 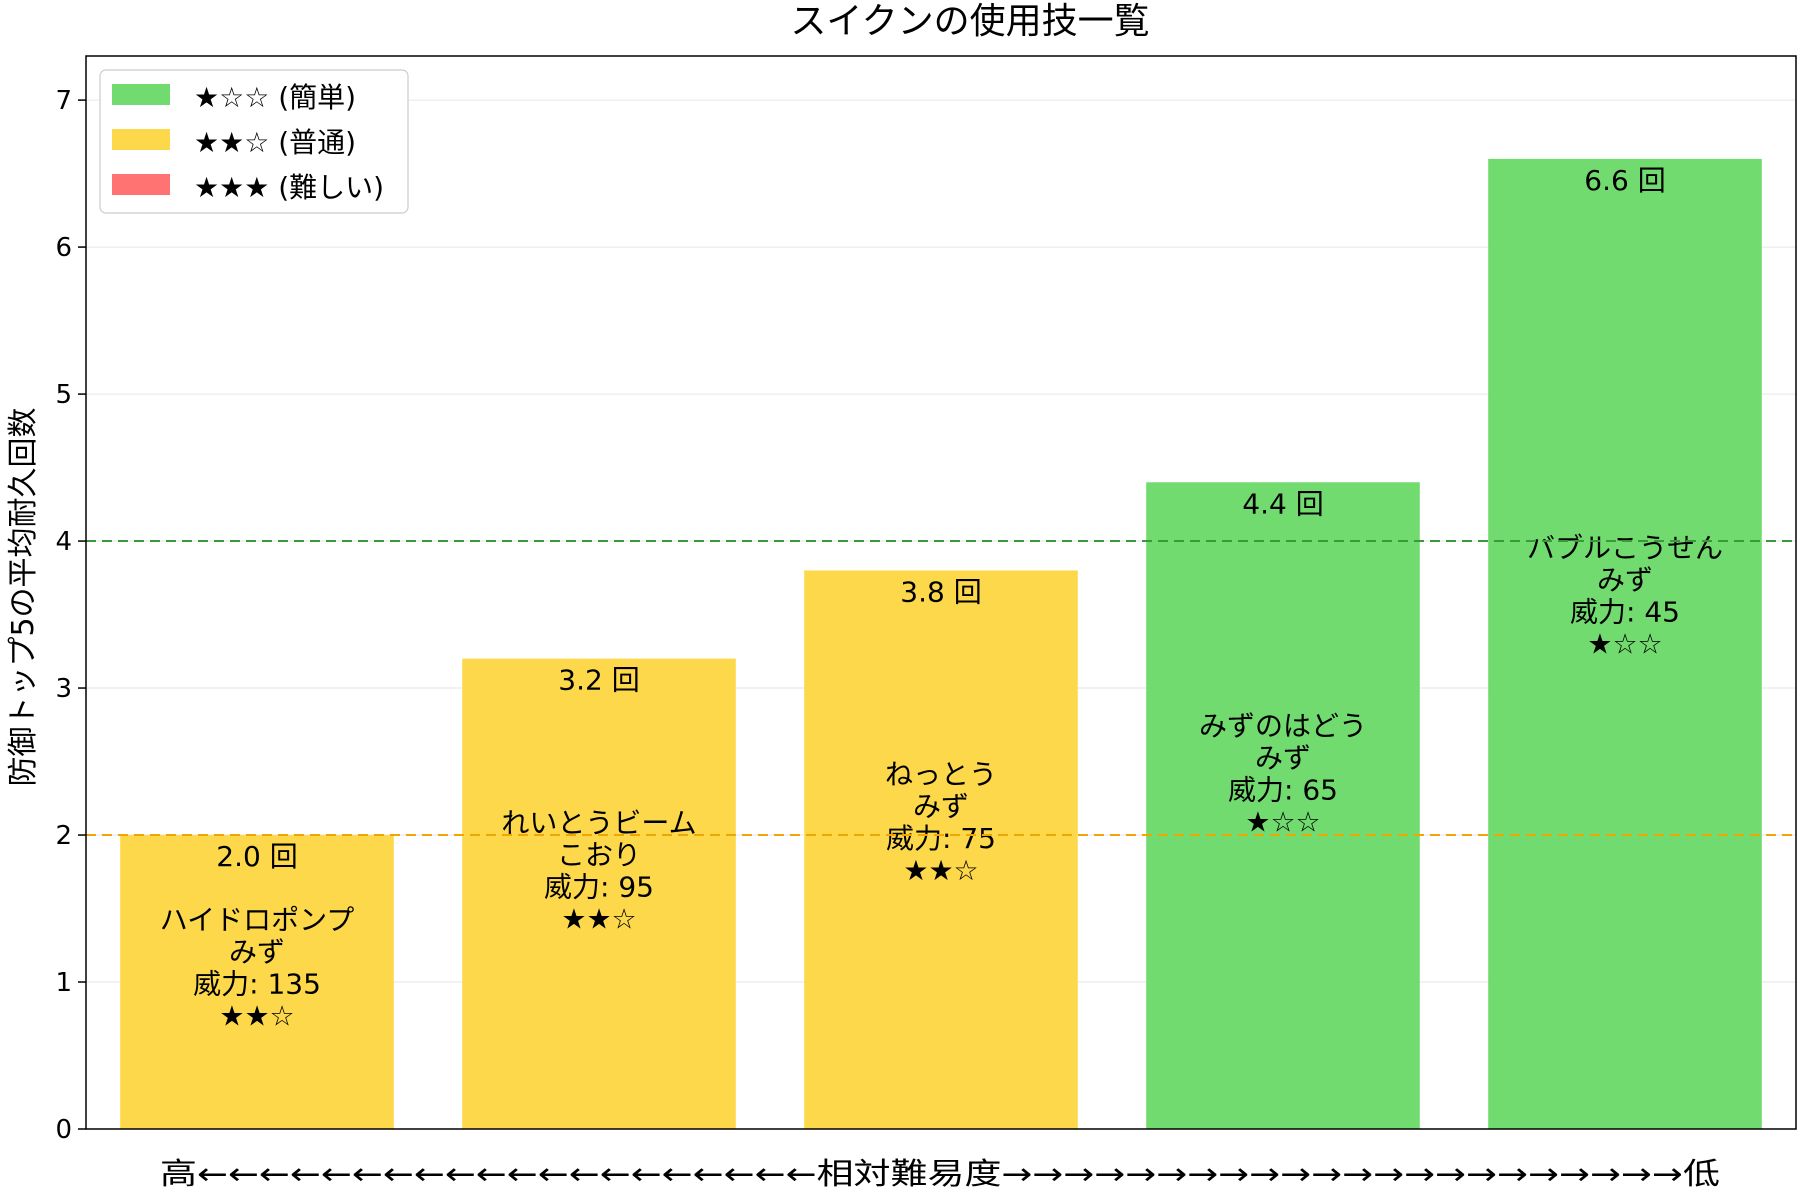 What do you see at coordinates (599, 854) in the screenshot?
I see `bar-move-type: こおり` at bounding box center [599, 854].